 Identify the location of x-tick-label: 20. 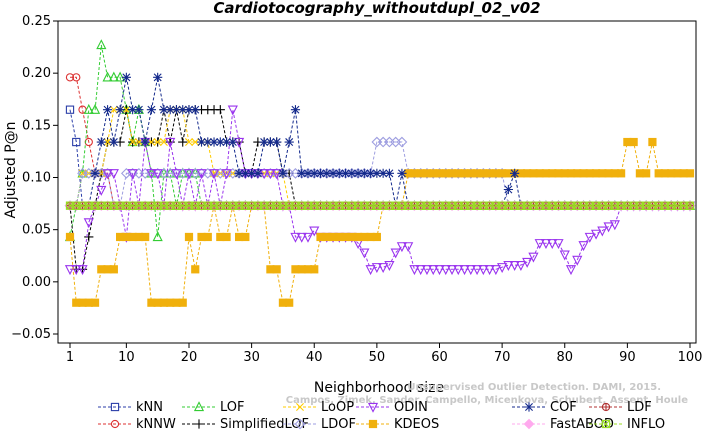
(189, 357).